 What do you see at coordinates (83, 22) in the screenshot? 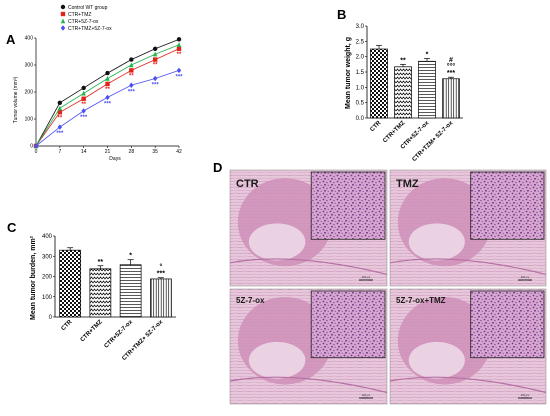
I see `legend-entry: CTR+5Z-7-ox` at bounding box center [83, 22].